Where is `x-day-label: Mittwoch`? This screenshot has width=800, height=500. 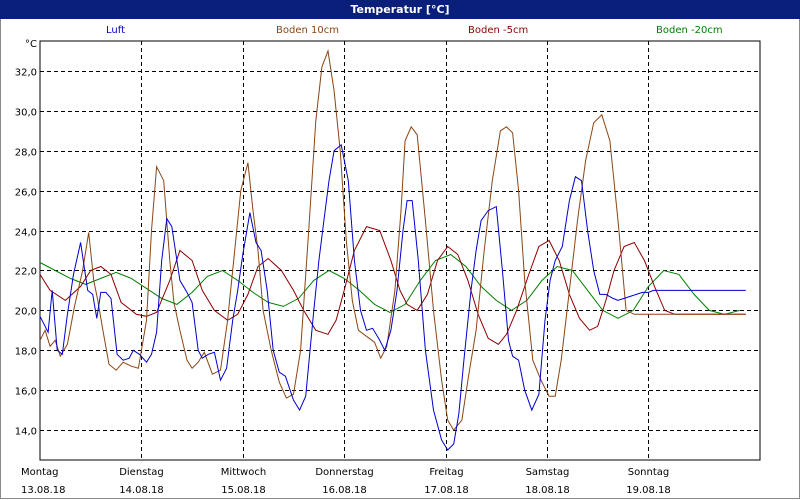 x-day-label: Mittwoch is located at coordinates (243, 472).